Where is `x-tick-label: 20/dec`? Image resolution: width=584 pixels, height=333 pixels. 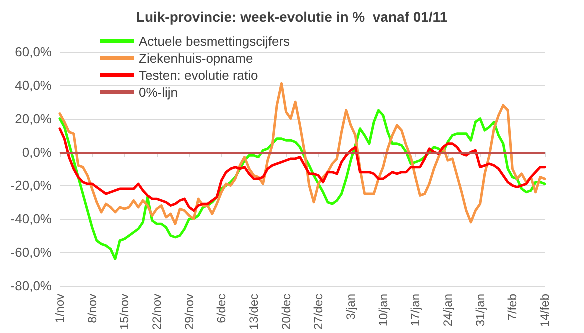
x-tick-label: 20/dec is located at coordinates (286, 312).